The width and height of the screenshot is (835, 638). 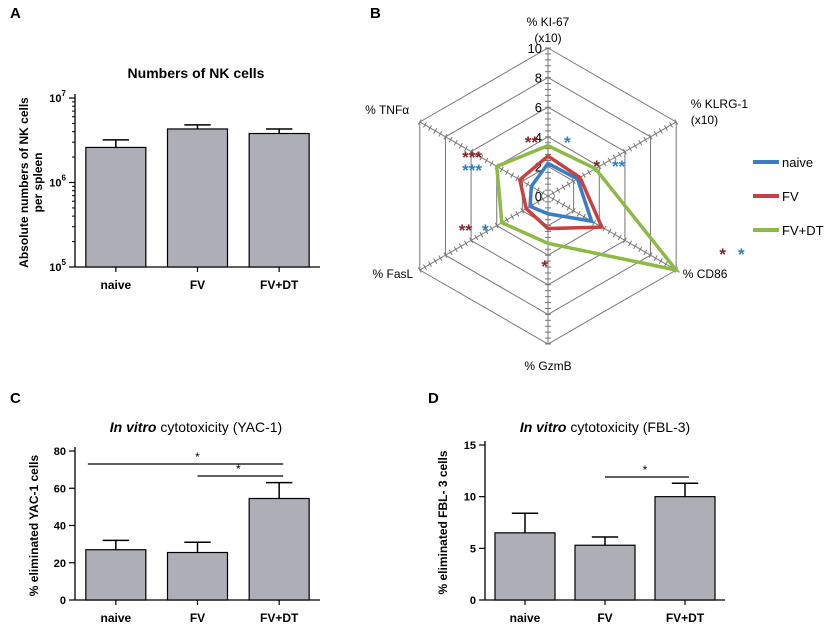 I want to click on radar-axis-label: % KLRG-1 (x10), so click(x=720, y=112).